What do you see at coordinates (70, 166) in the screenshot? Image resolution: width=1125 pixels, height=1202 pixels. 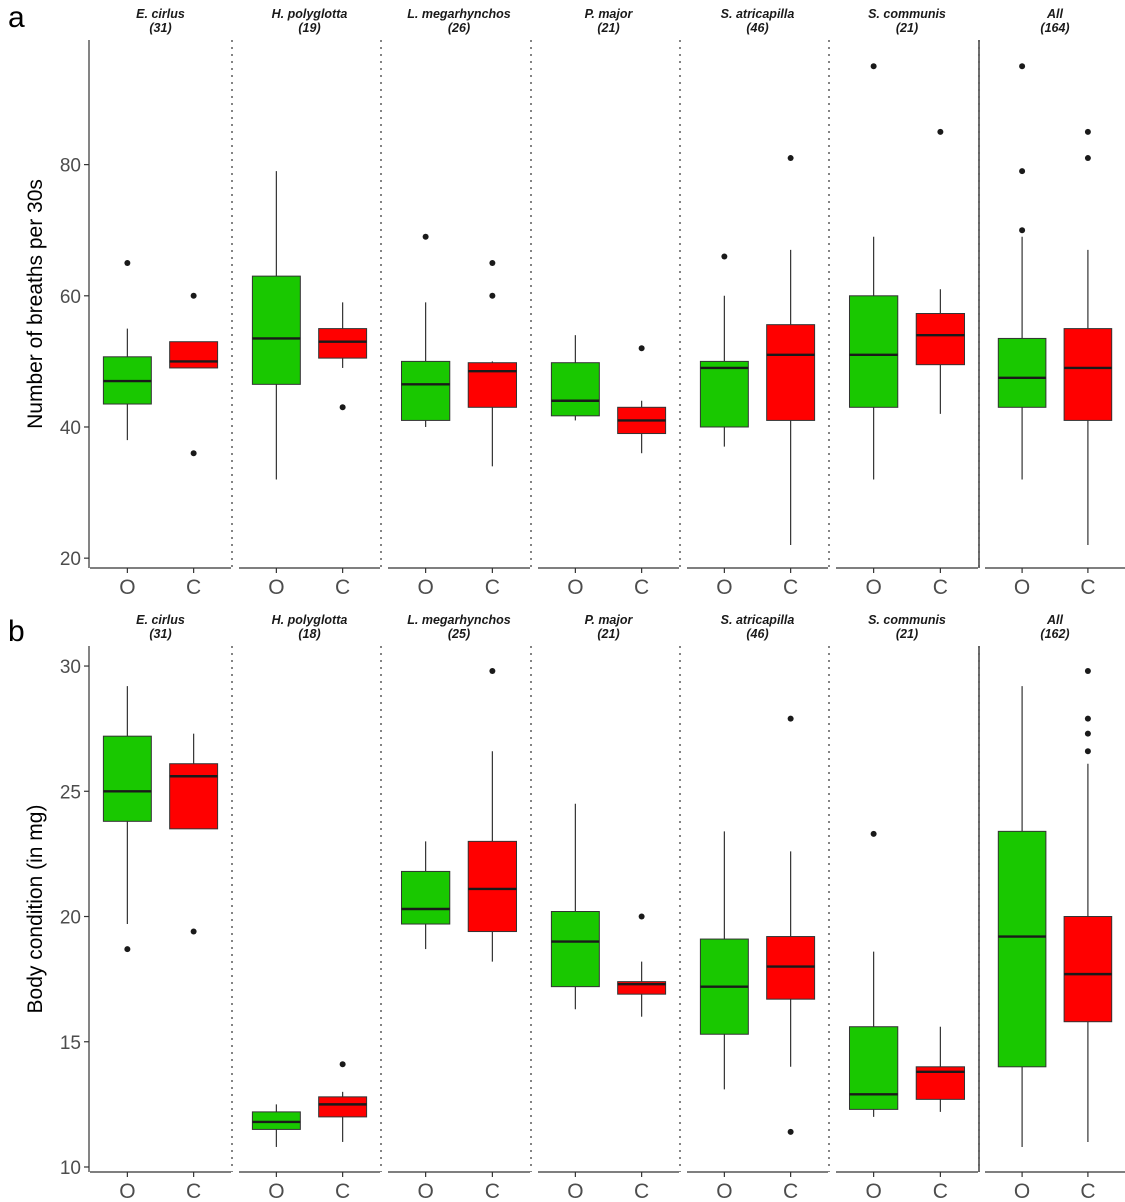 I see `y-tick-label: 80` at bounding box center [70, 166].